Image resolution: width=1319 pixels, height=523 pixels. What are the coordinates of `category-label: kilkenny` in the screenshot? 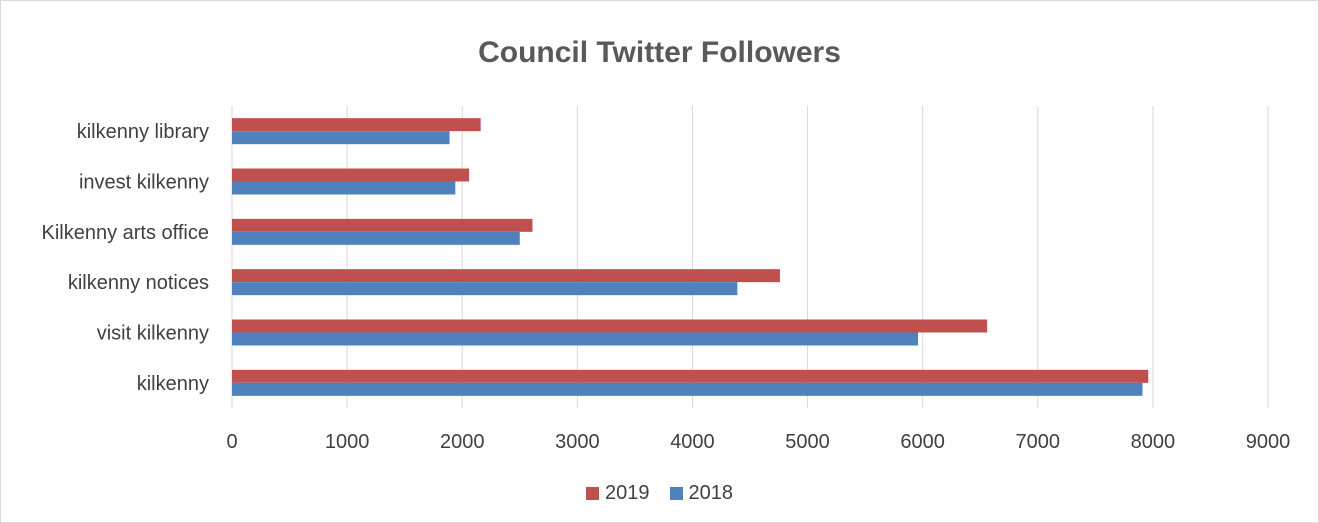 It's located at (173, 384).